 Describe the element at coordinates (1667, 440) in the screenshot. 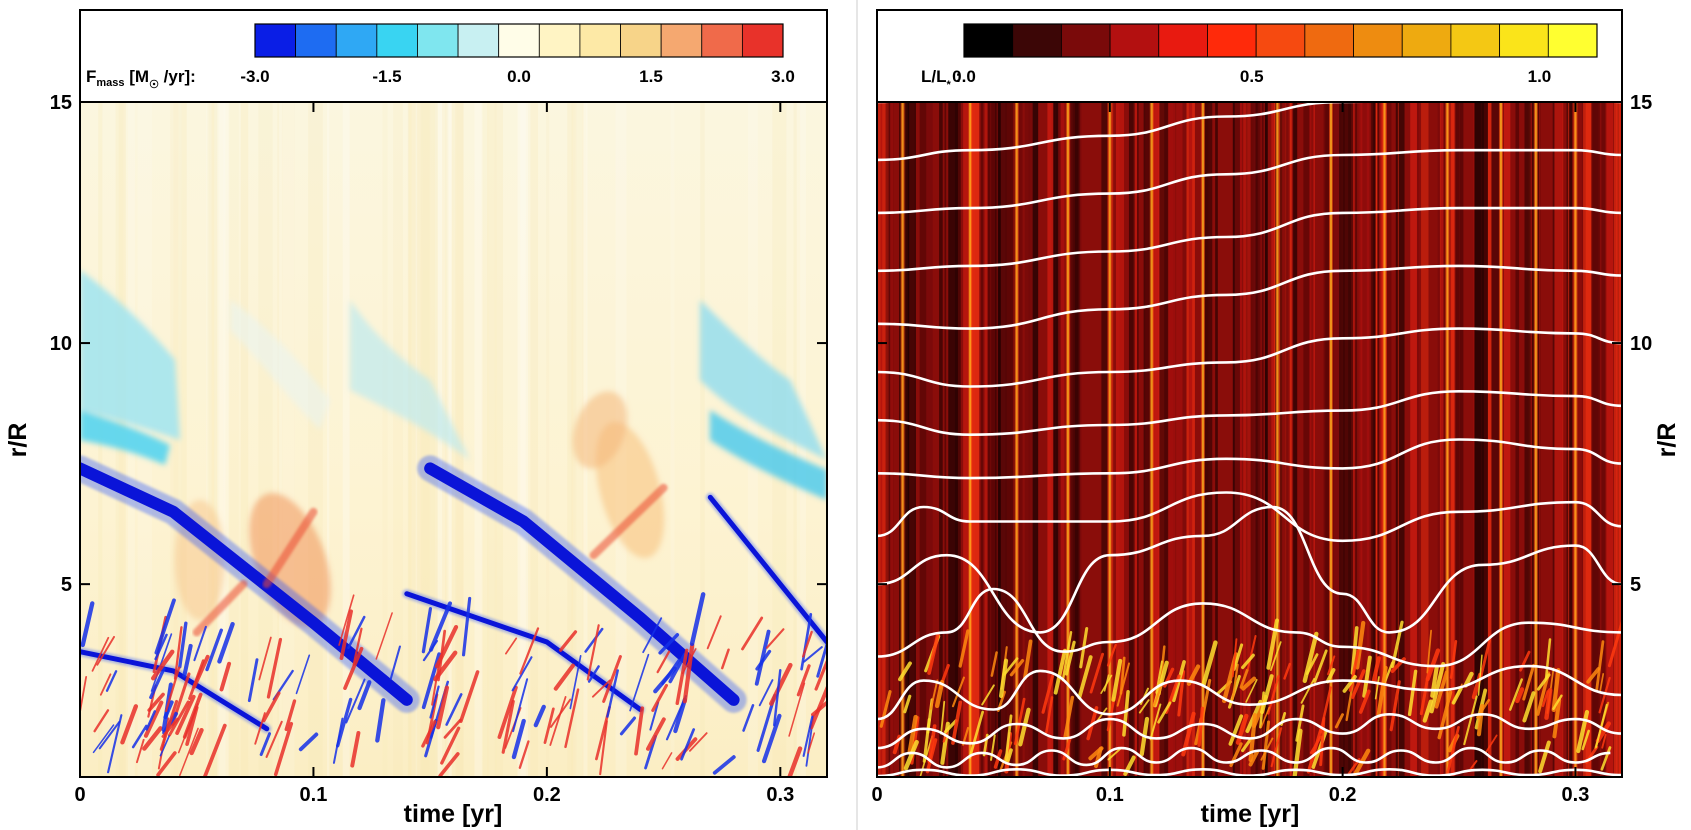

I see `right-y-axis-label: r/R` at that location.